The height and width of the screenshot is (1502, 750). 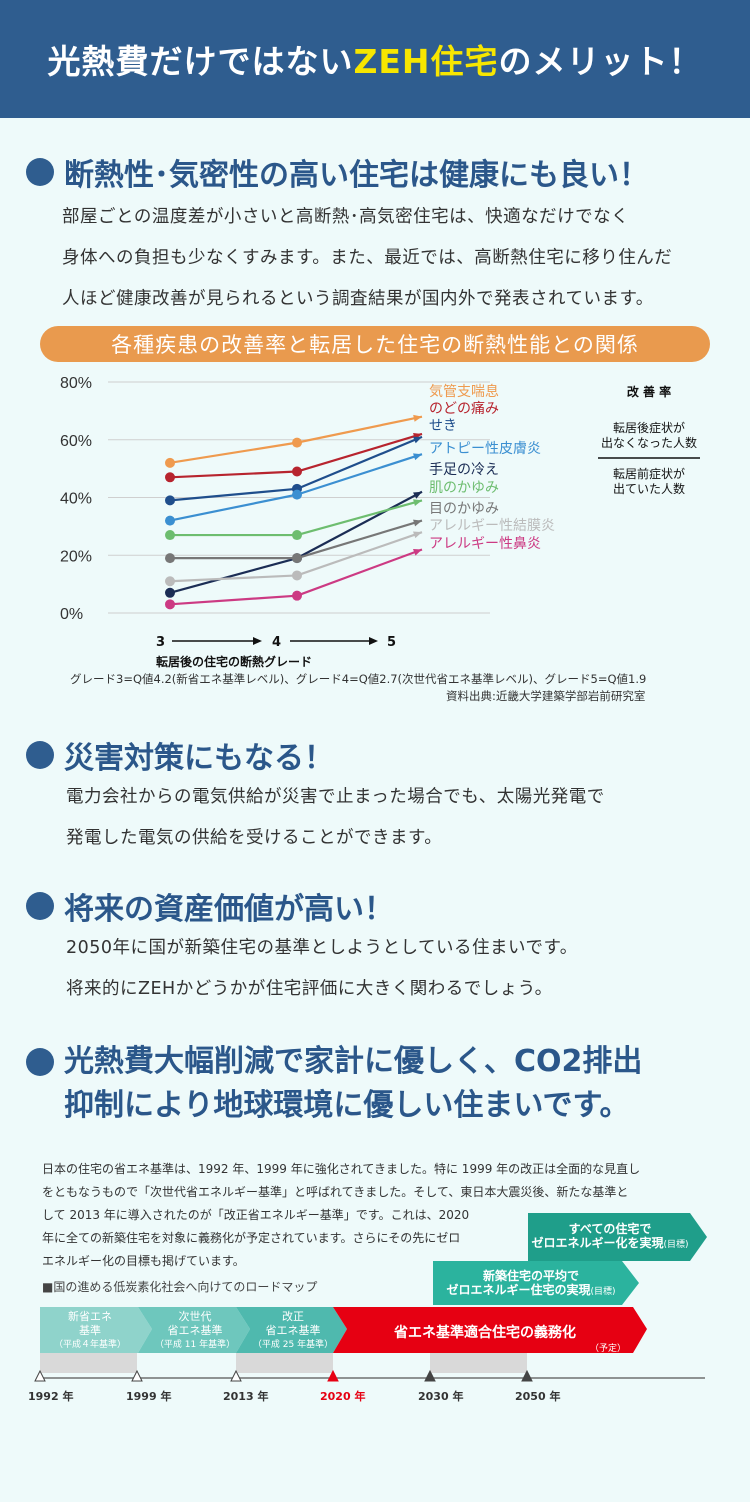 What do you see at coordinates (608, 1349) in the screenshot?
I see `mandate-tag: （予定）` at bounding box center [608, 1349].